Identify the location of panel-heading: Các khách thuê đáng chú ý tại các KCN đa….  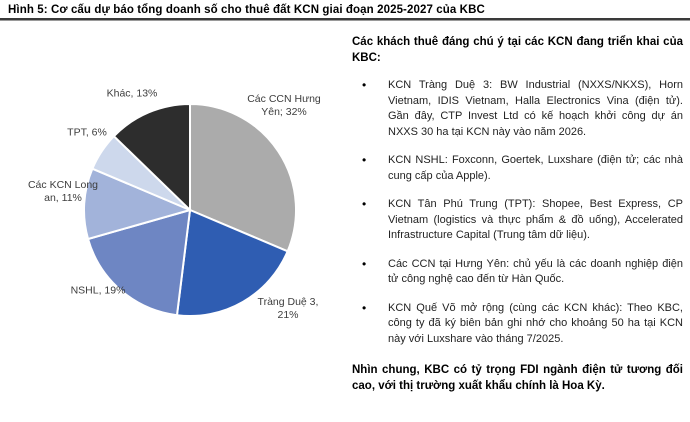
(517, 50).